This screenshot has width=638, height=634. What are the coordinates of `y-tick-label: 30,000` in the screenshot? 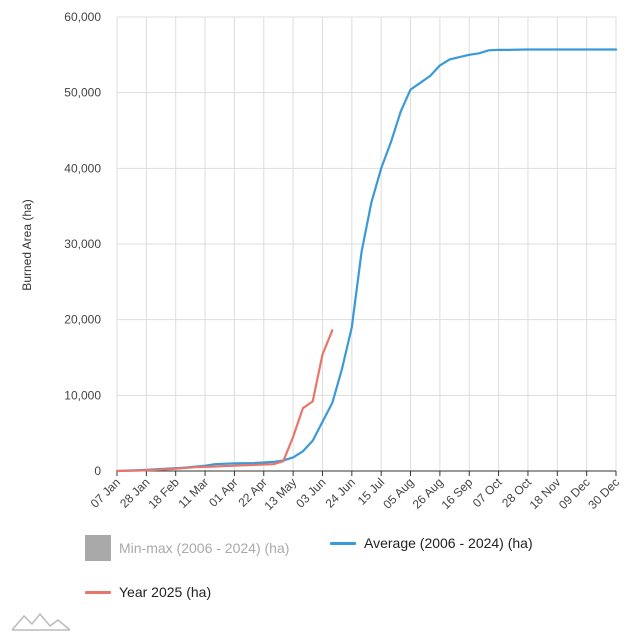 It's located at (82, 244).